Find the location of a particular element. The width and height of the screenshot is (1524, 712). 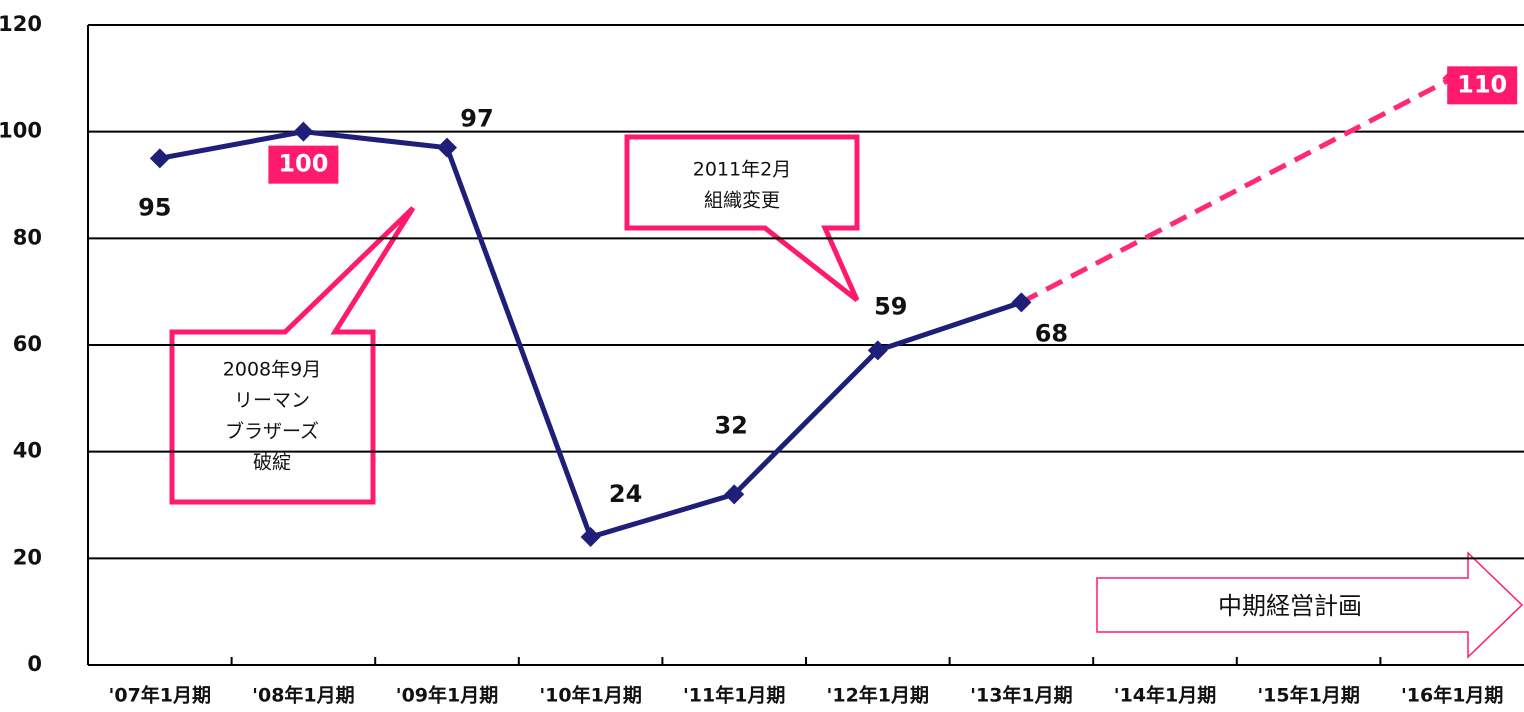

data-label: 97 is located at coordinates (476, 119).